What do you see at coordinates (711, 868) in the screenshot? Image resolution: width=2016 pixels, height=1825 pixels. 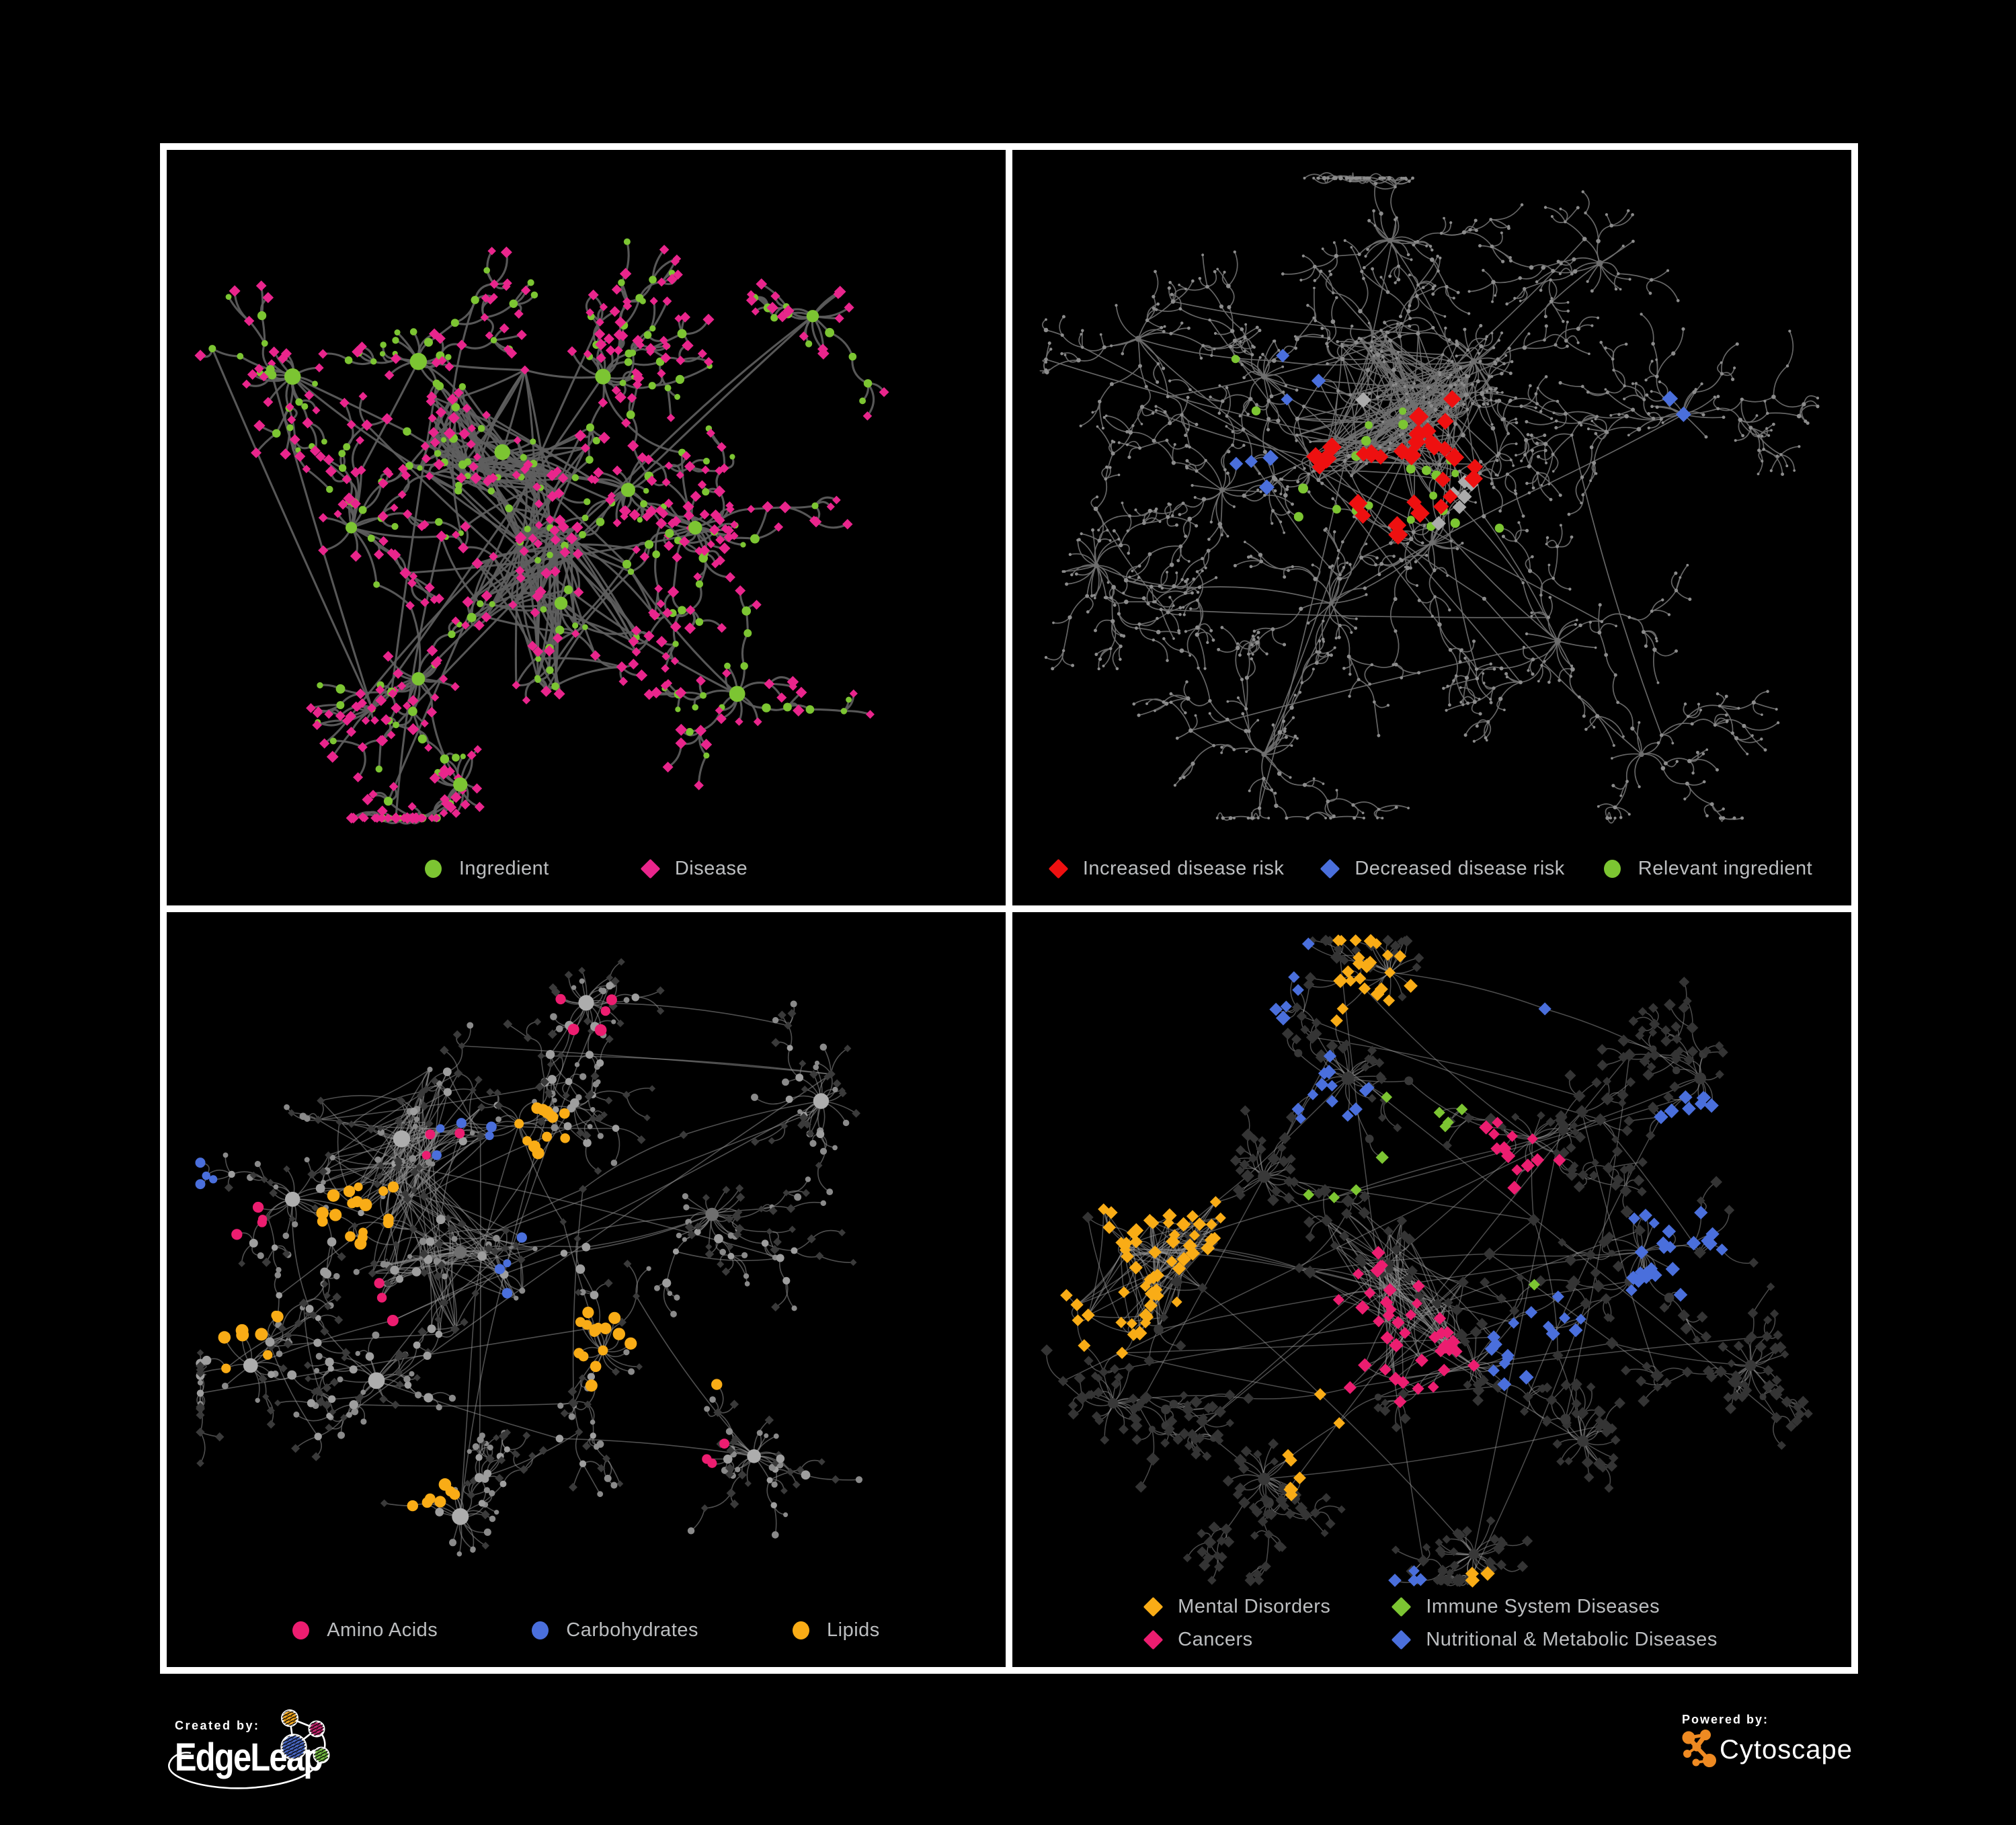 I see `legend-label-disease: Disease` at bounding box center [711, 868].